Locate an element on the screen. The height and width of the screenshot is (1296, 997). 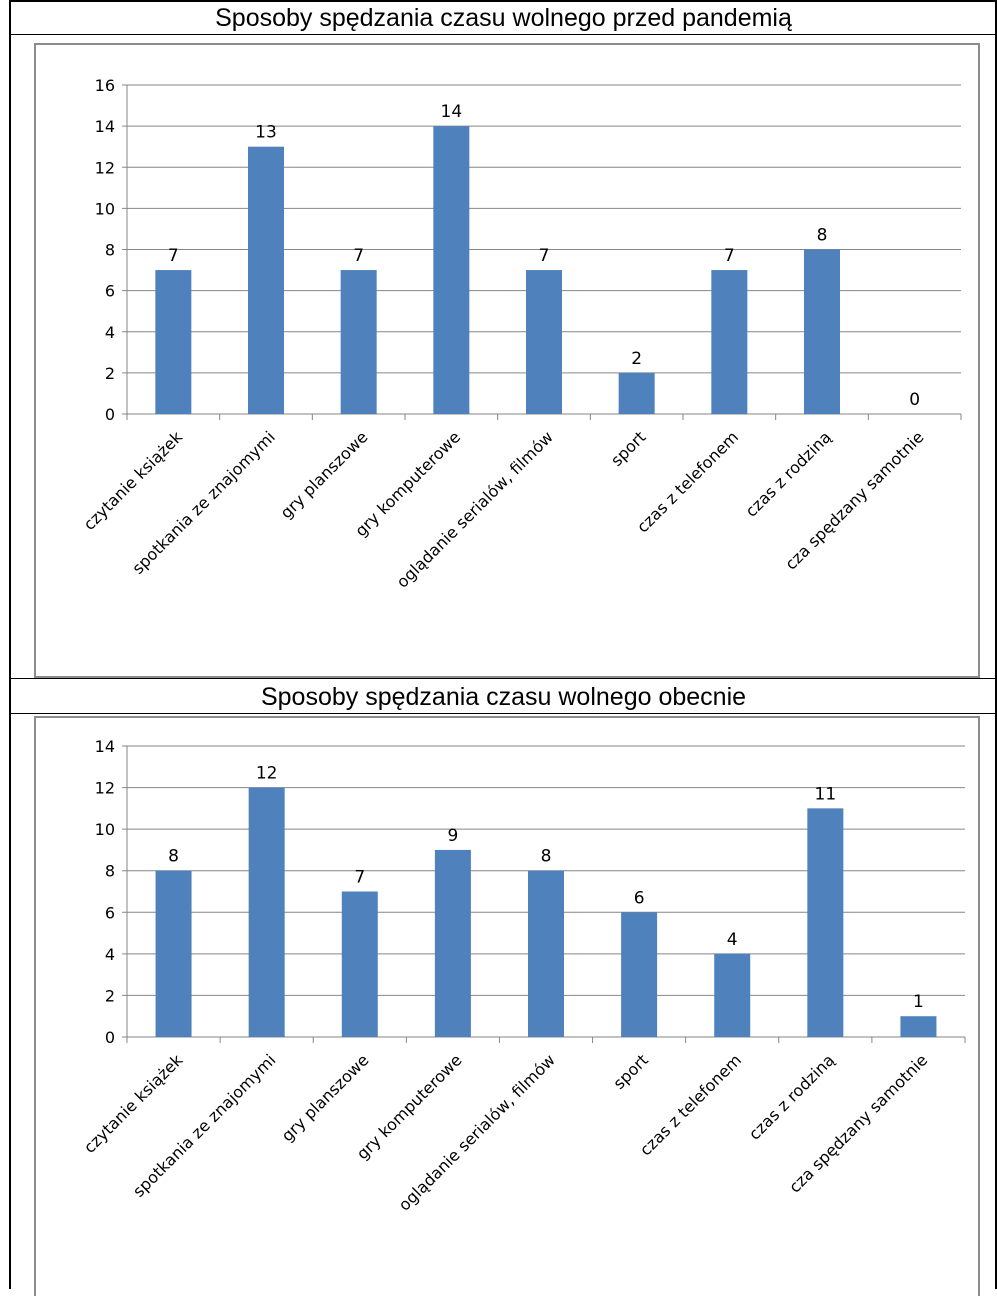
data-label: 2 is located at coordinates (636, 359).